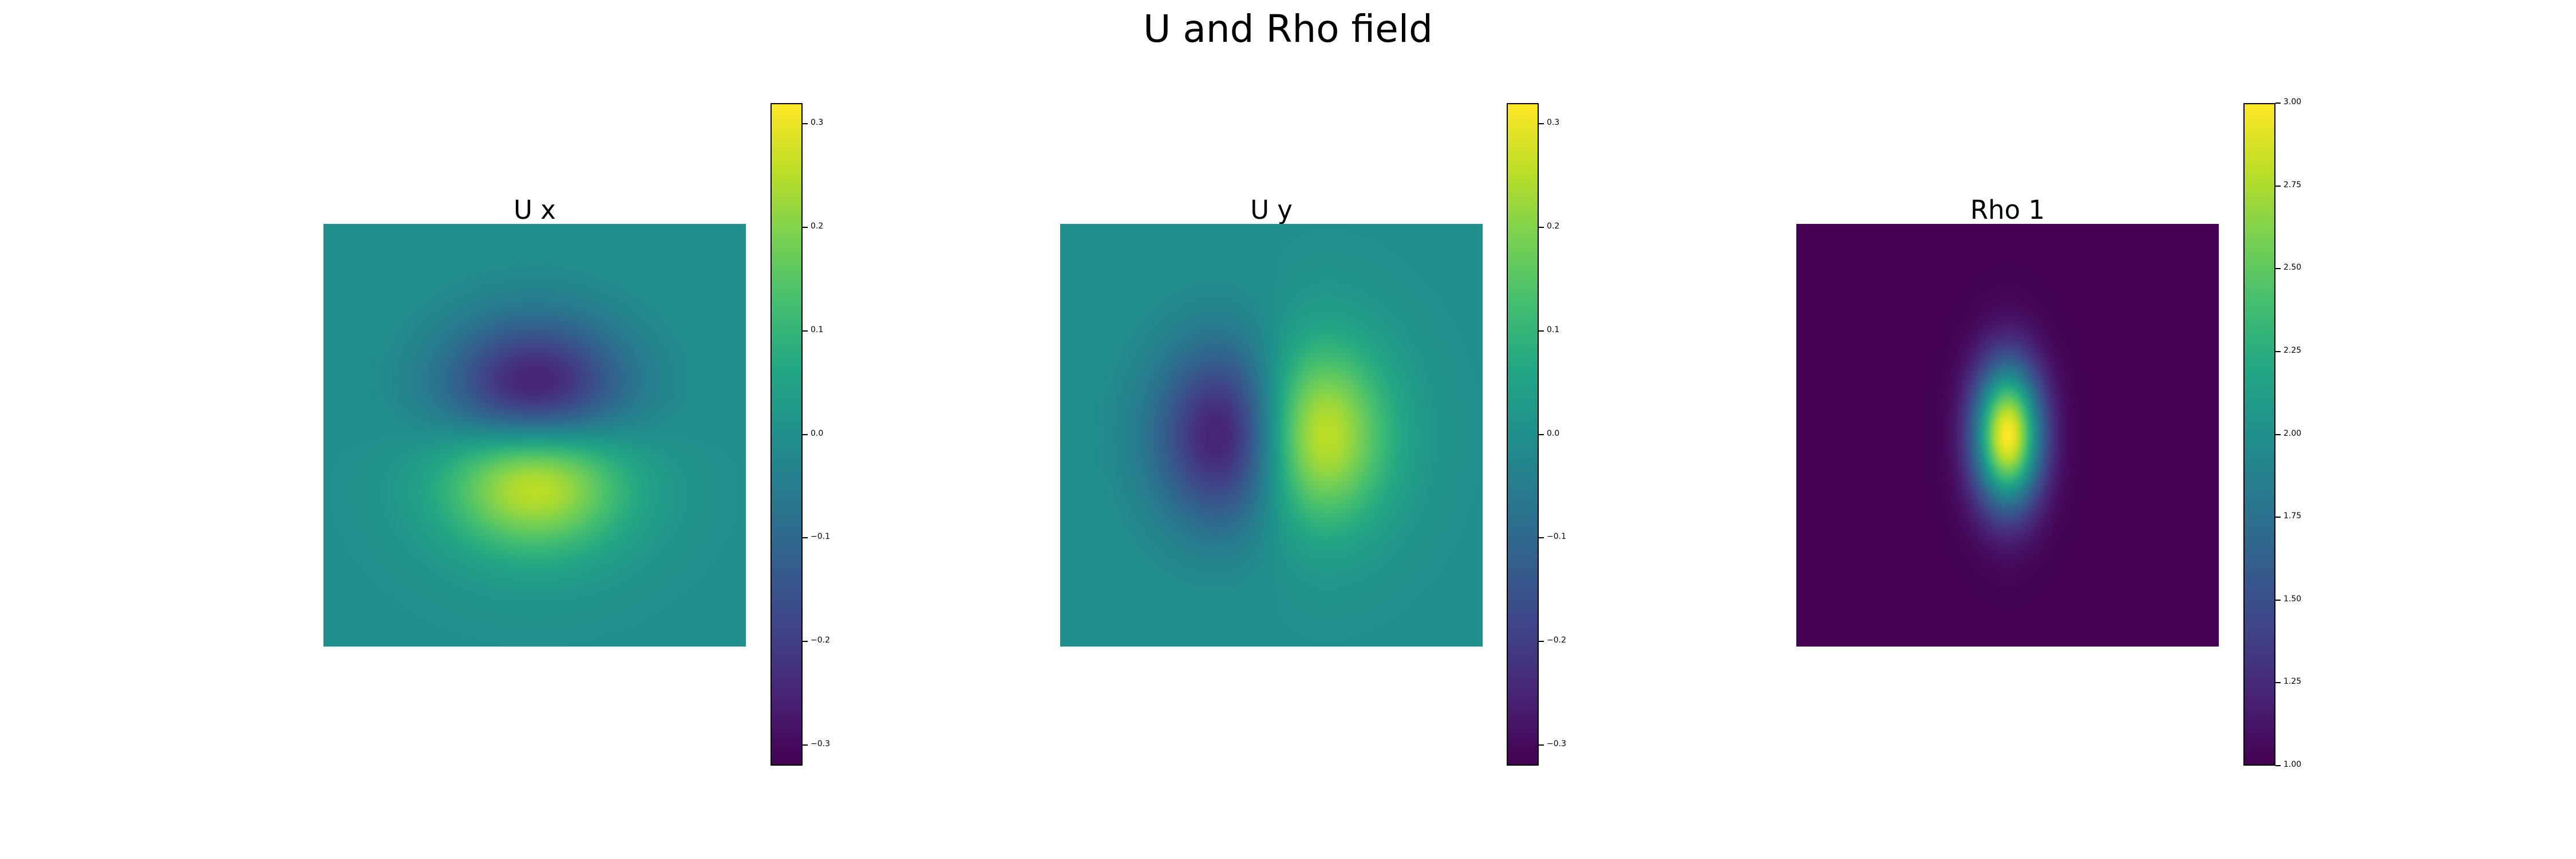  What do you see at coordinates (2292, 102) in the screenshot?
I see `colorbar-tick-label: 3.00` at bounding box center [2292, 102].